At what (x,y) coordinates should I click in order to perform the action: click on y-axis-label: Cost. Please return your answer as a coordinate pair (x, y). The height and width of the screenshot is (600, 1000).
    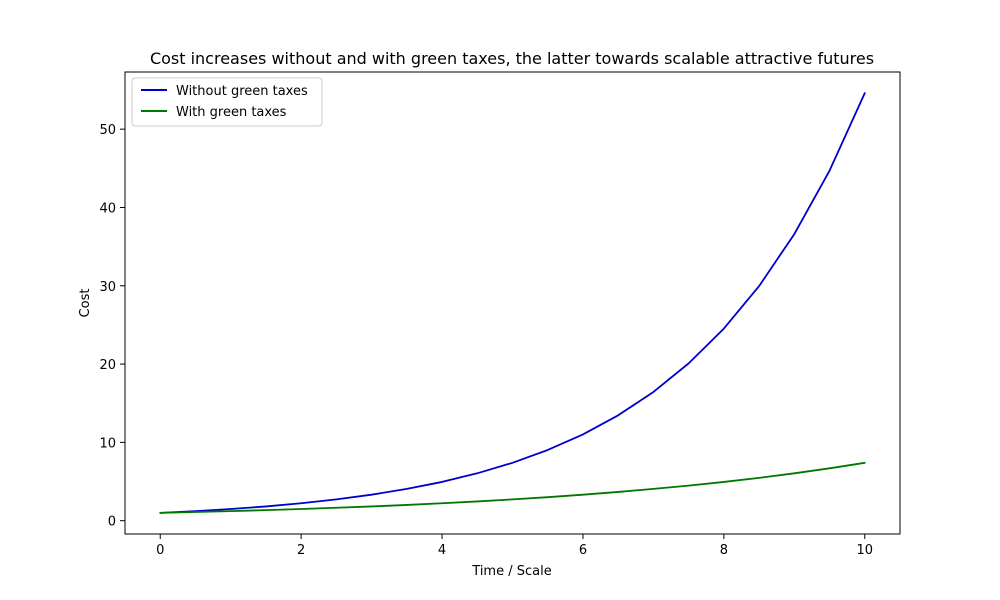
    Looking at the image, I should click on (85, 303).